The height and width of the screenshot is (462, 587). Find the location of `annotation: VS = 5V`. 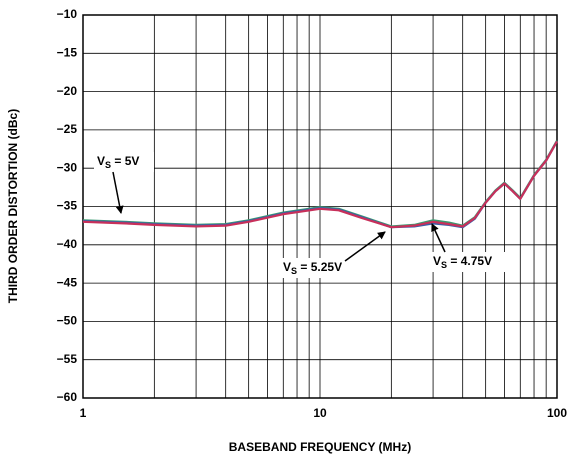

annotation: VS = 5V is located at coordinates (118, 162).